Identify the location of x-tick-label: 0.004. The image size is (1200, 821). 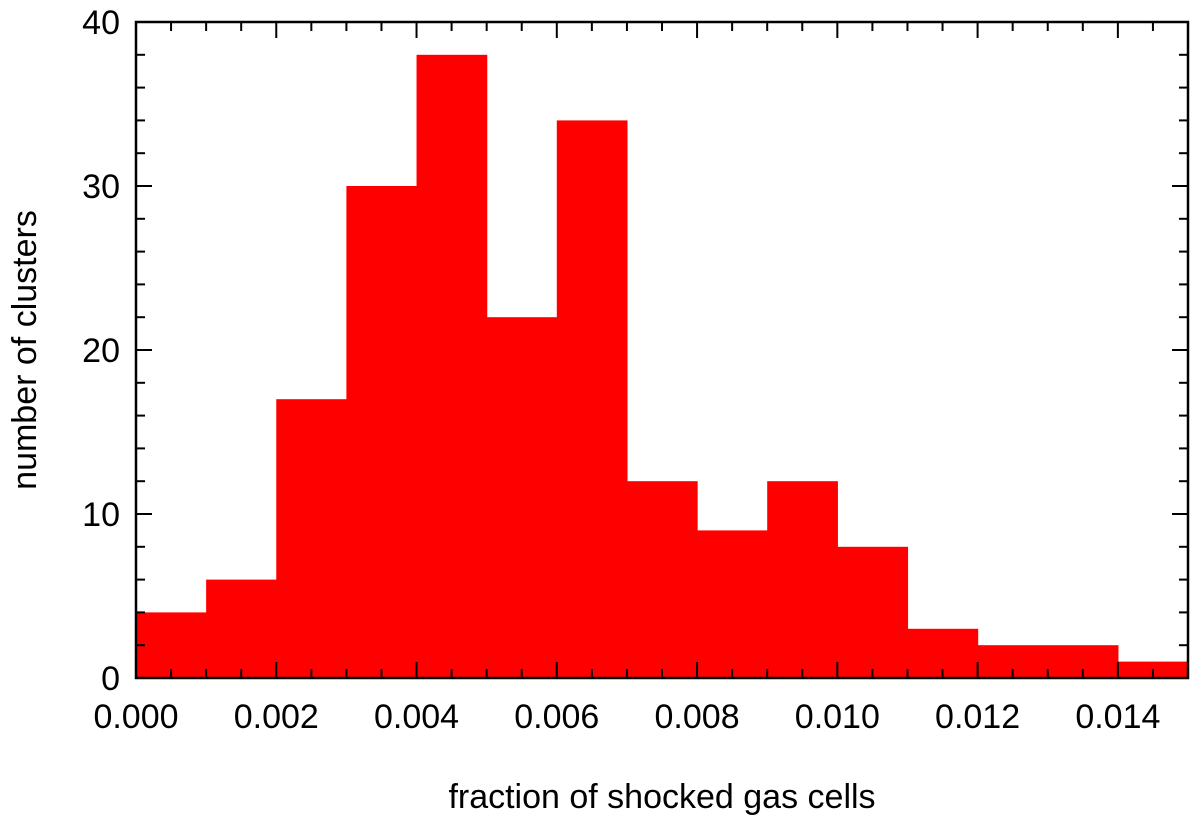
(416, 717).